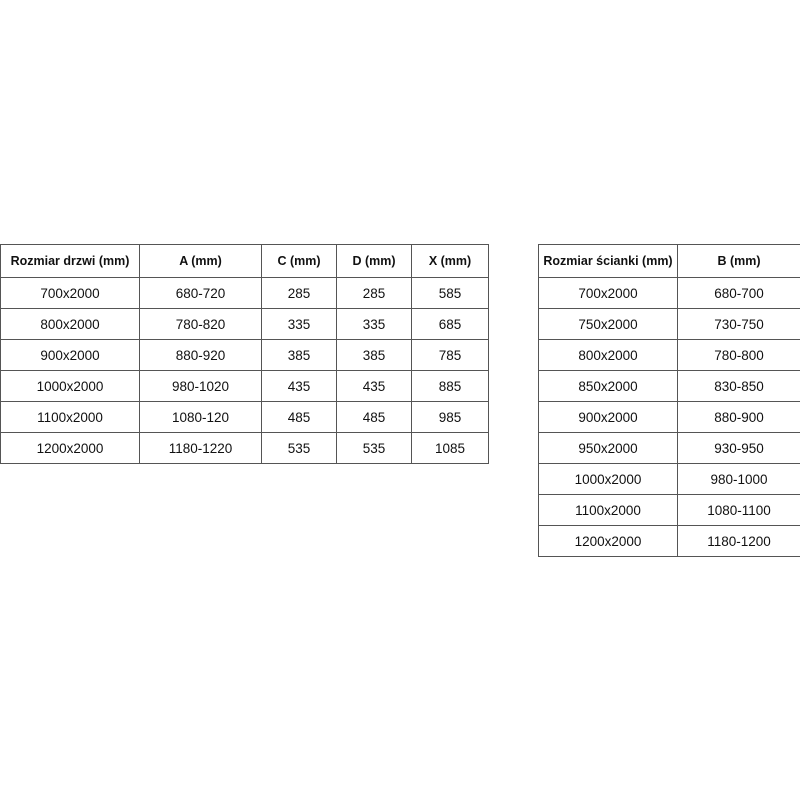  I want to click on table-row: 900x2000 880-920 385 385 785, so click(244, 355).